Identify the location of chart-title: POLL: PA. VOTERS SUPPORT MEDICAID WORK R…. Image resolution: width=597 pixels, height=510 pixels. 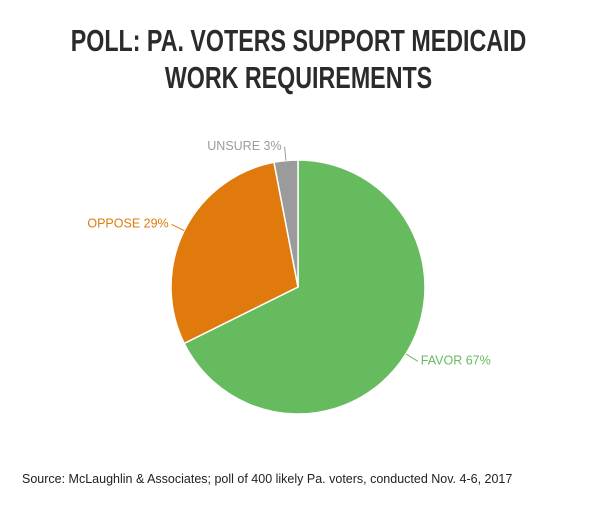
(298, 59).